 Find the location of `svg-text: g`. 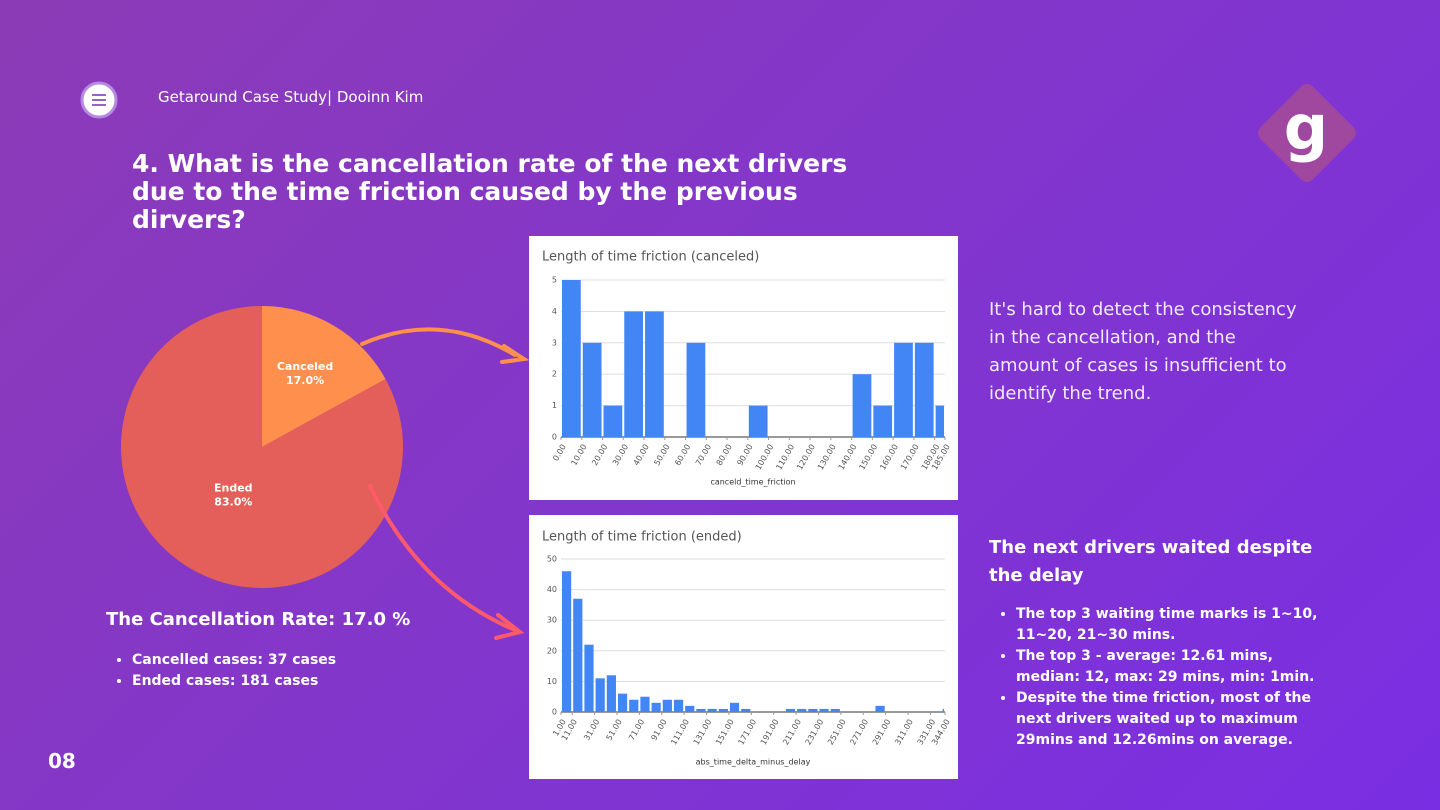

svg-text: g is located at coordinates (1306, 127).